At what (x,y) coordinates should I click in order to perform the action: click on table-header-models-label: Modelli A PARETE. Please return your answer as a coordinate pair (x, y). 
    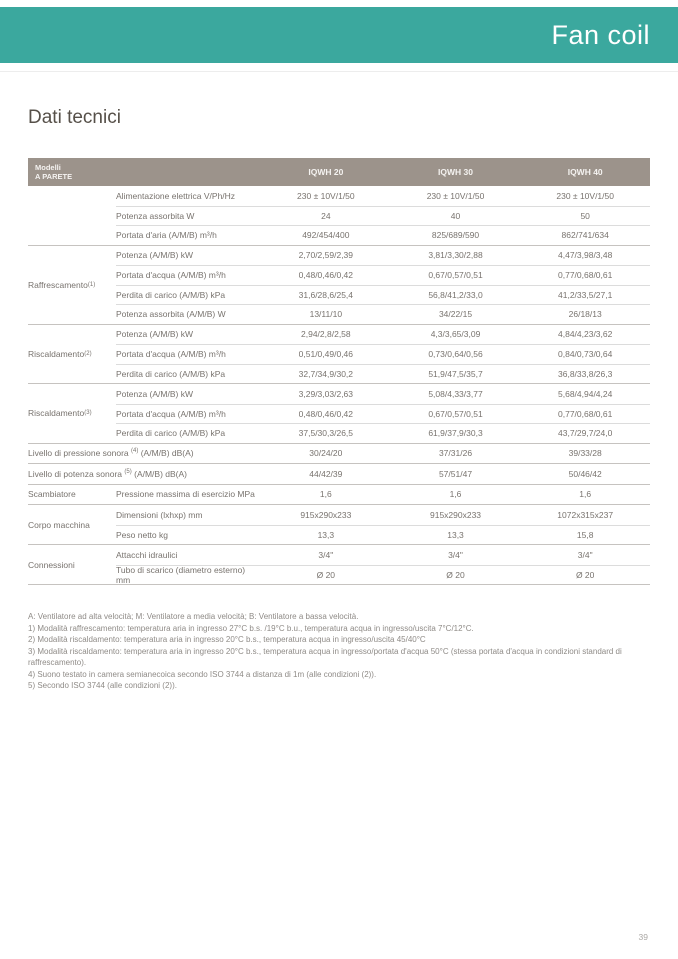
    Looking at the image, I should click on (144, 172).